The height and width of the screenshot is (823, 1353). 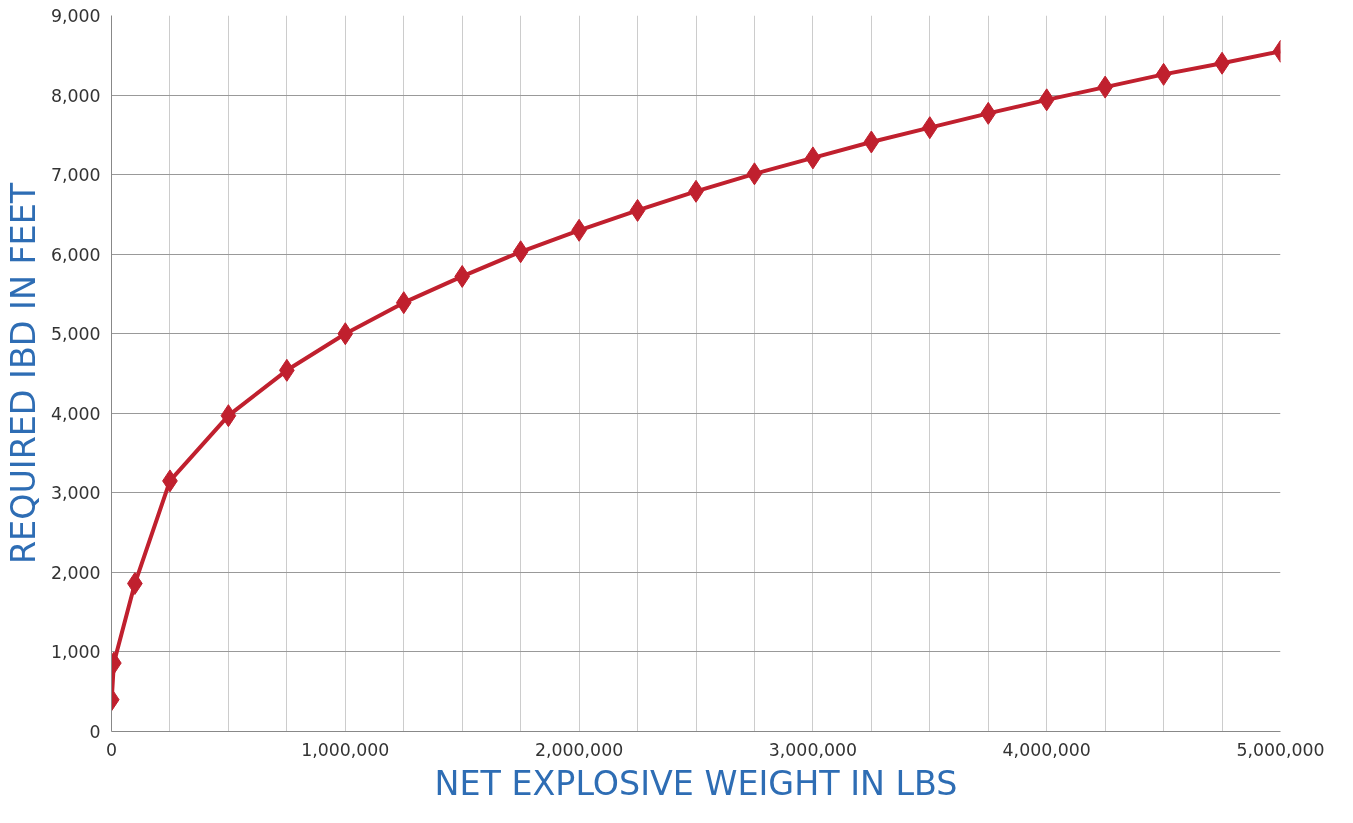 I want to click on y-tick-label: 3,000, so click(x=75, y=493).